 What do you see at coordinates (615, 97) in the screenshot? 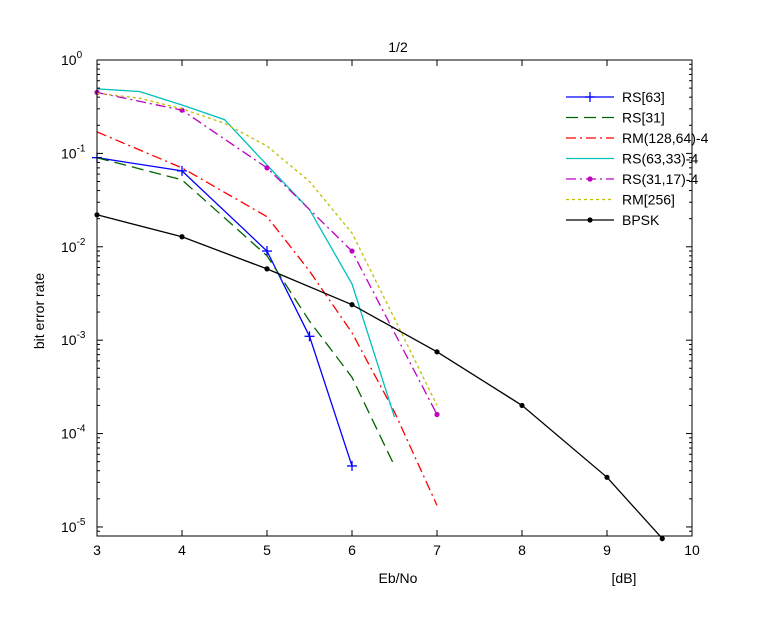
I see `legend-item-rs-63: RS[63]` at bounding box center [615, 97].